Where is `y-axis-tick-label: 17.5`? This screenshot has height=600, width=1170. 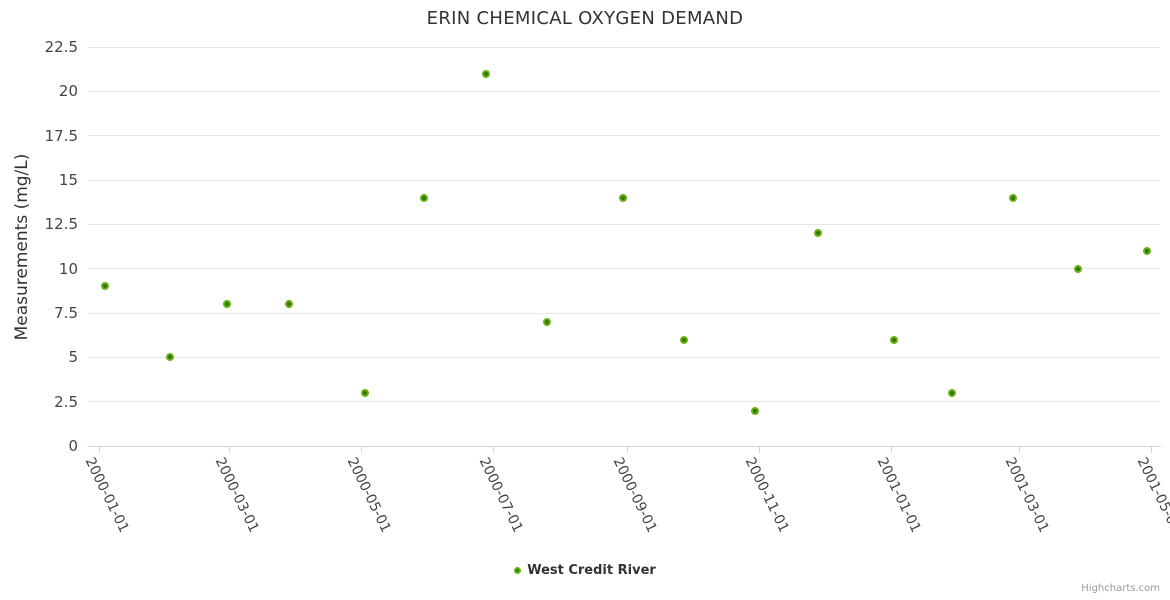 y-axis-tick-label: 17.5 is located at coordinates (61, 135).